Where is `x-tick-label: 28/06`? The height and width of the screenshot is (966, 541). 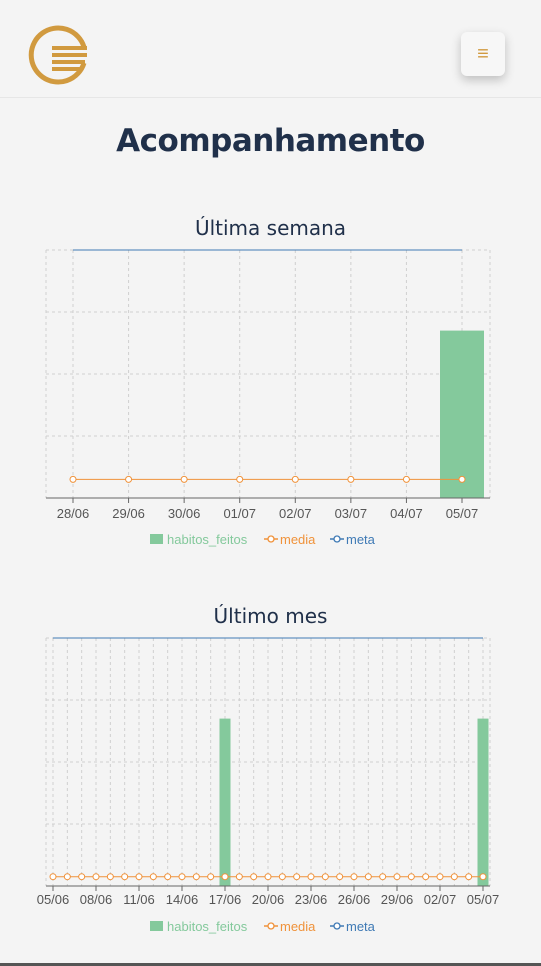
x-tick-label: 28/06 is located at coordinates (73, 513).